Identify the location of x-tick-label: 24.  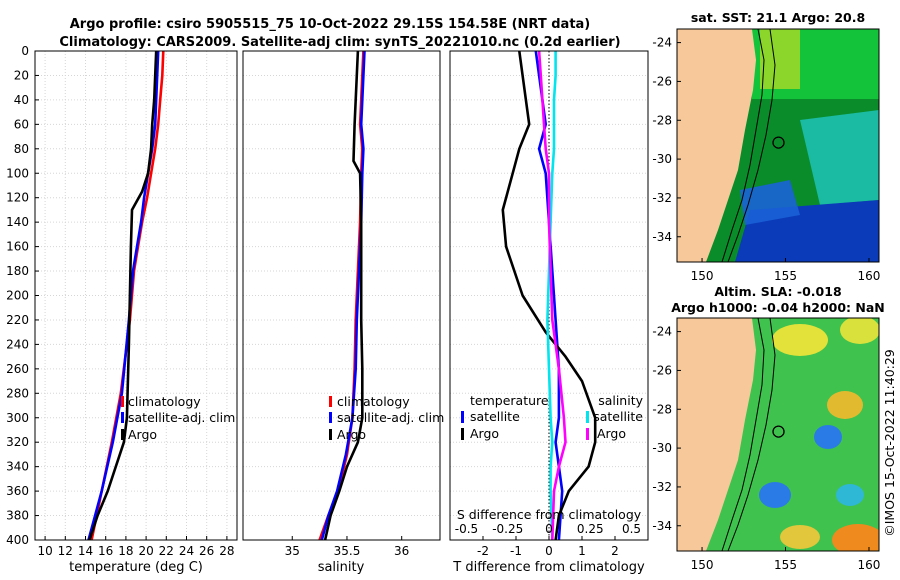
(186, 551).